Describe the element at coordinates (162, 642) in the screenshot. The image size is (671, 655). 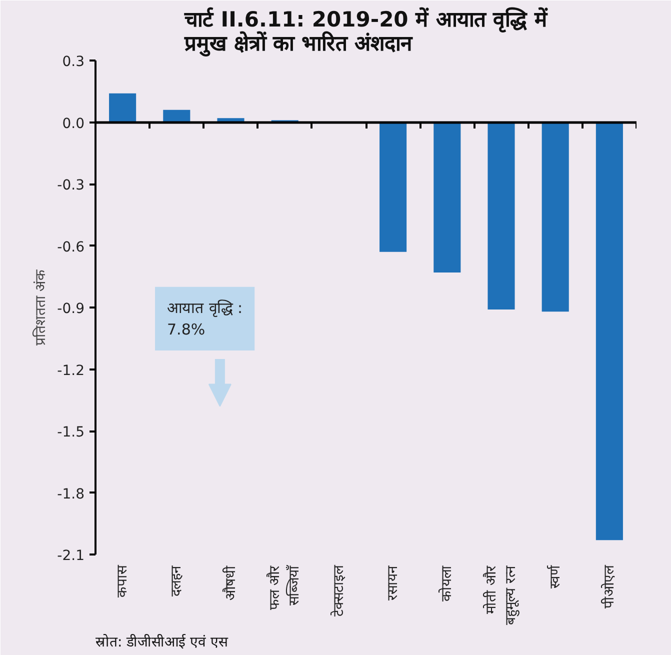
I see `text: स्रोत: डीजीसीआई एवं एस` at that location.